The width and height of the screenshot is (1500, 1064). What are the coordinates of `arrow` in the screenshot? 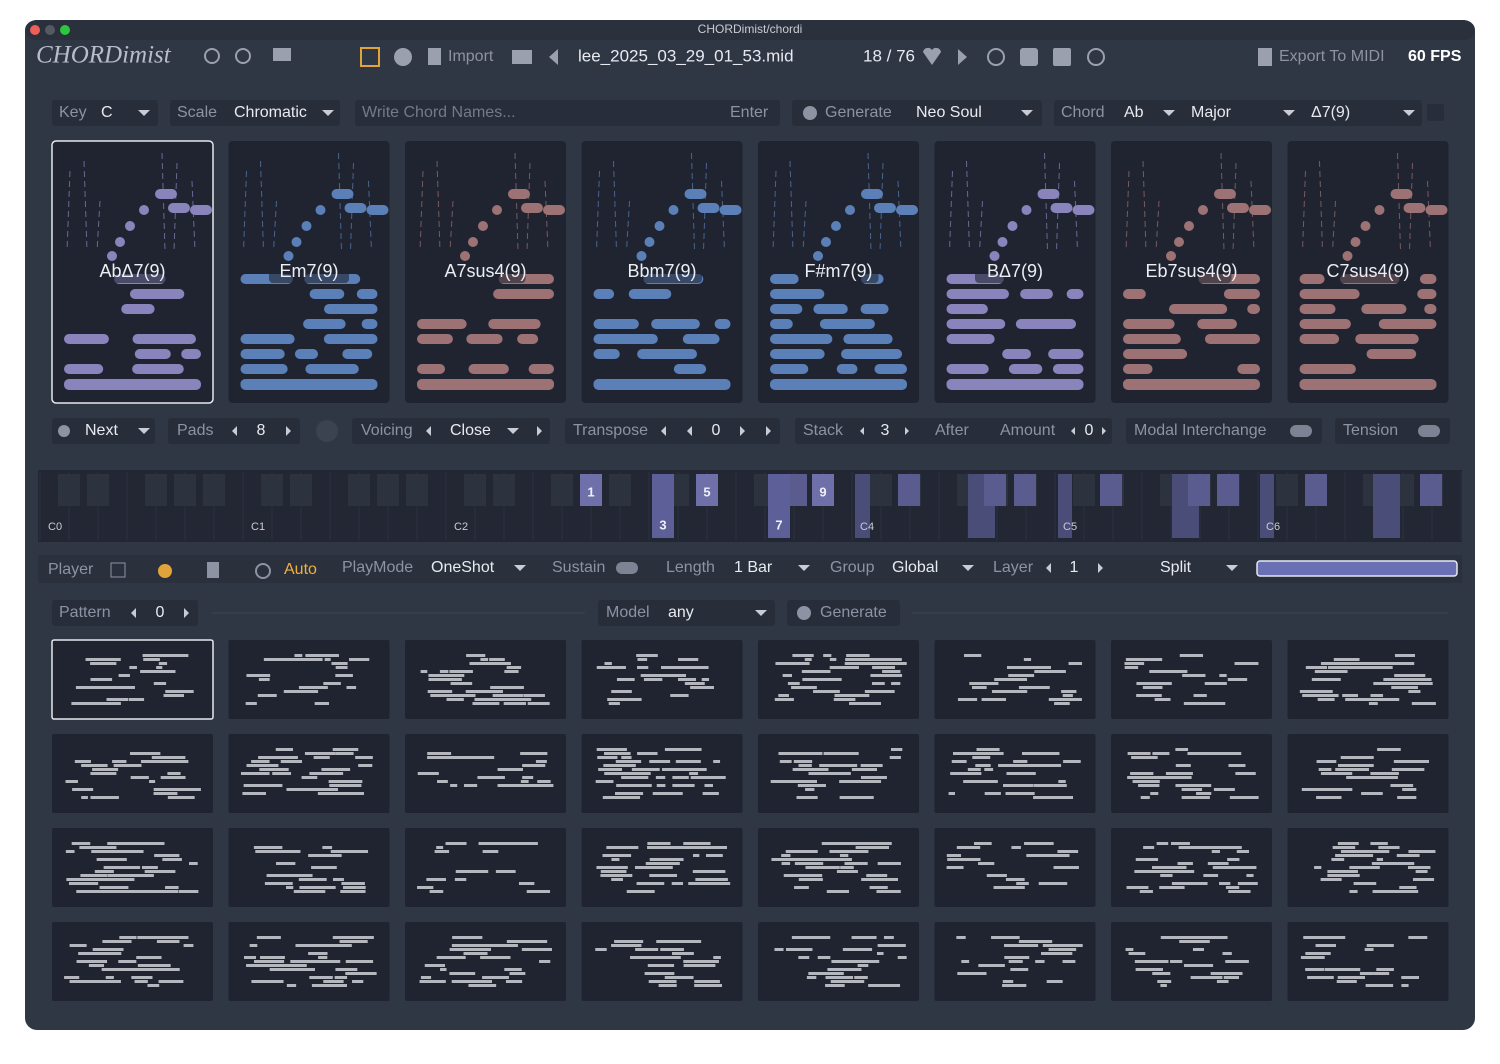 It's located at (1232, 568).